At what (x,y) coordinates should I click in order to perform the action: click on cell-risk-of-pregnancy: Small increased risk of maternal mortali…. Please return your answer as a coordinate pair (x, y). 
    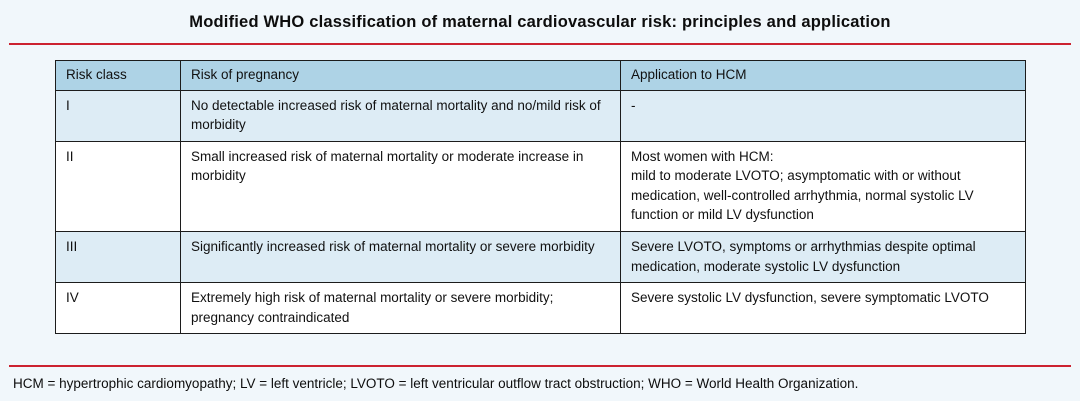
    Looking at the image, I should click on (400, 186).